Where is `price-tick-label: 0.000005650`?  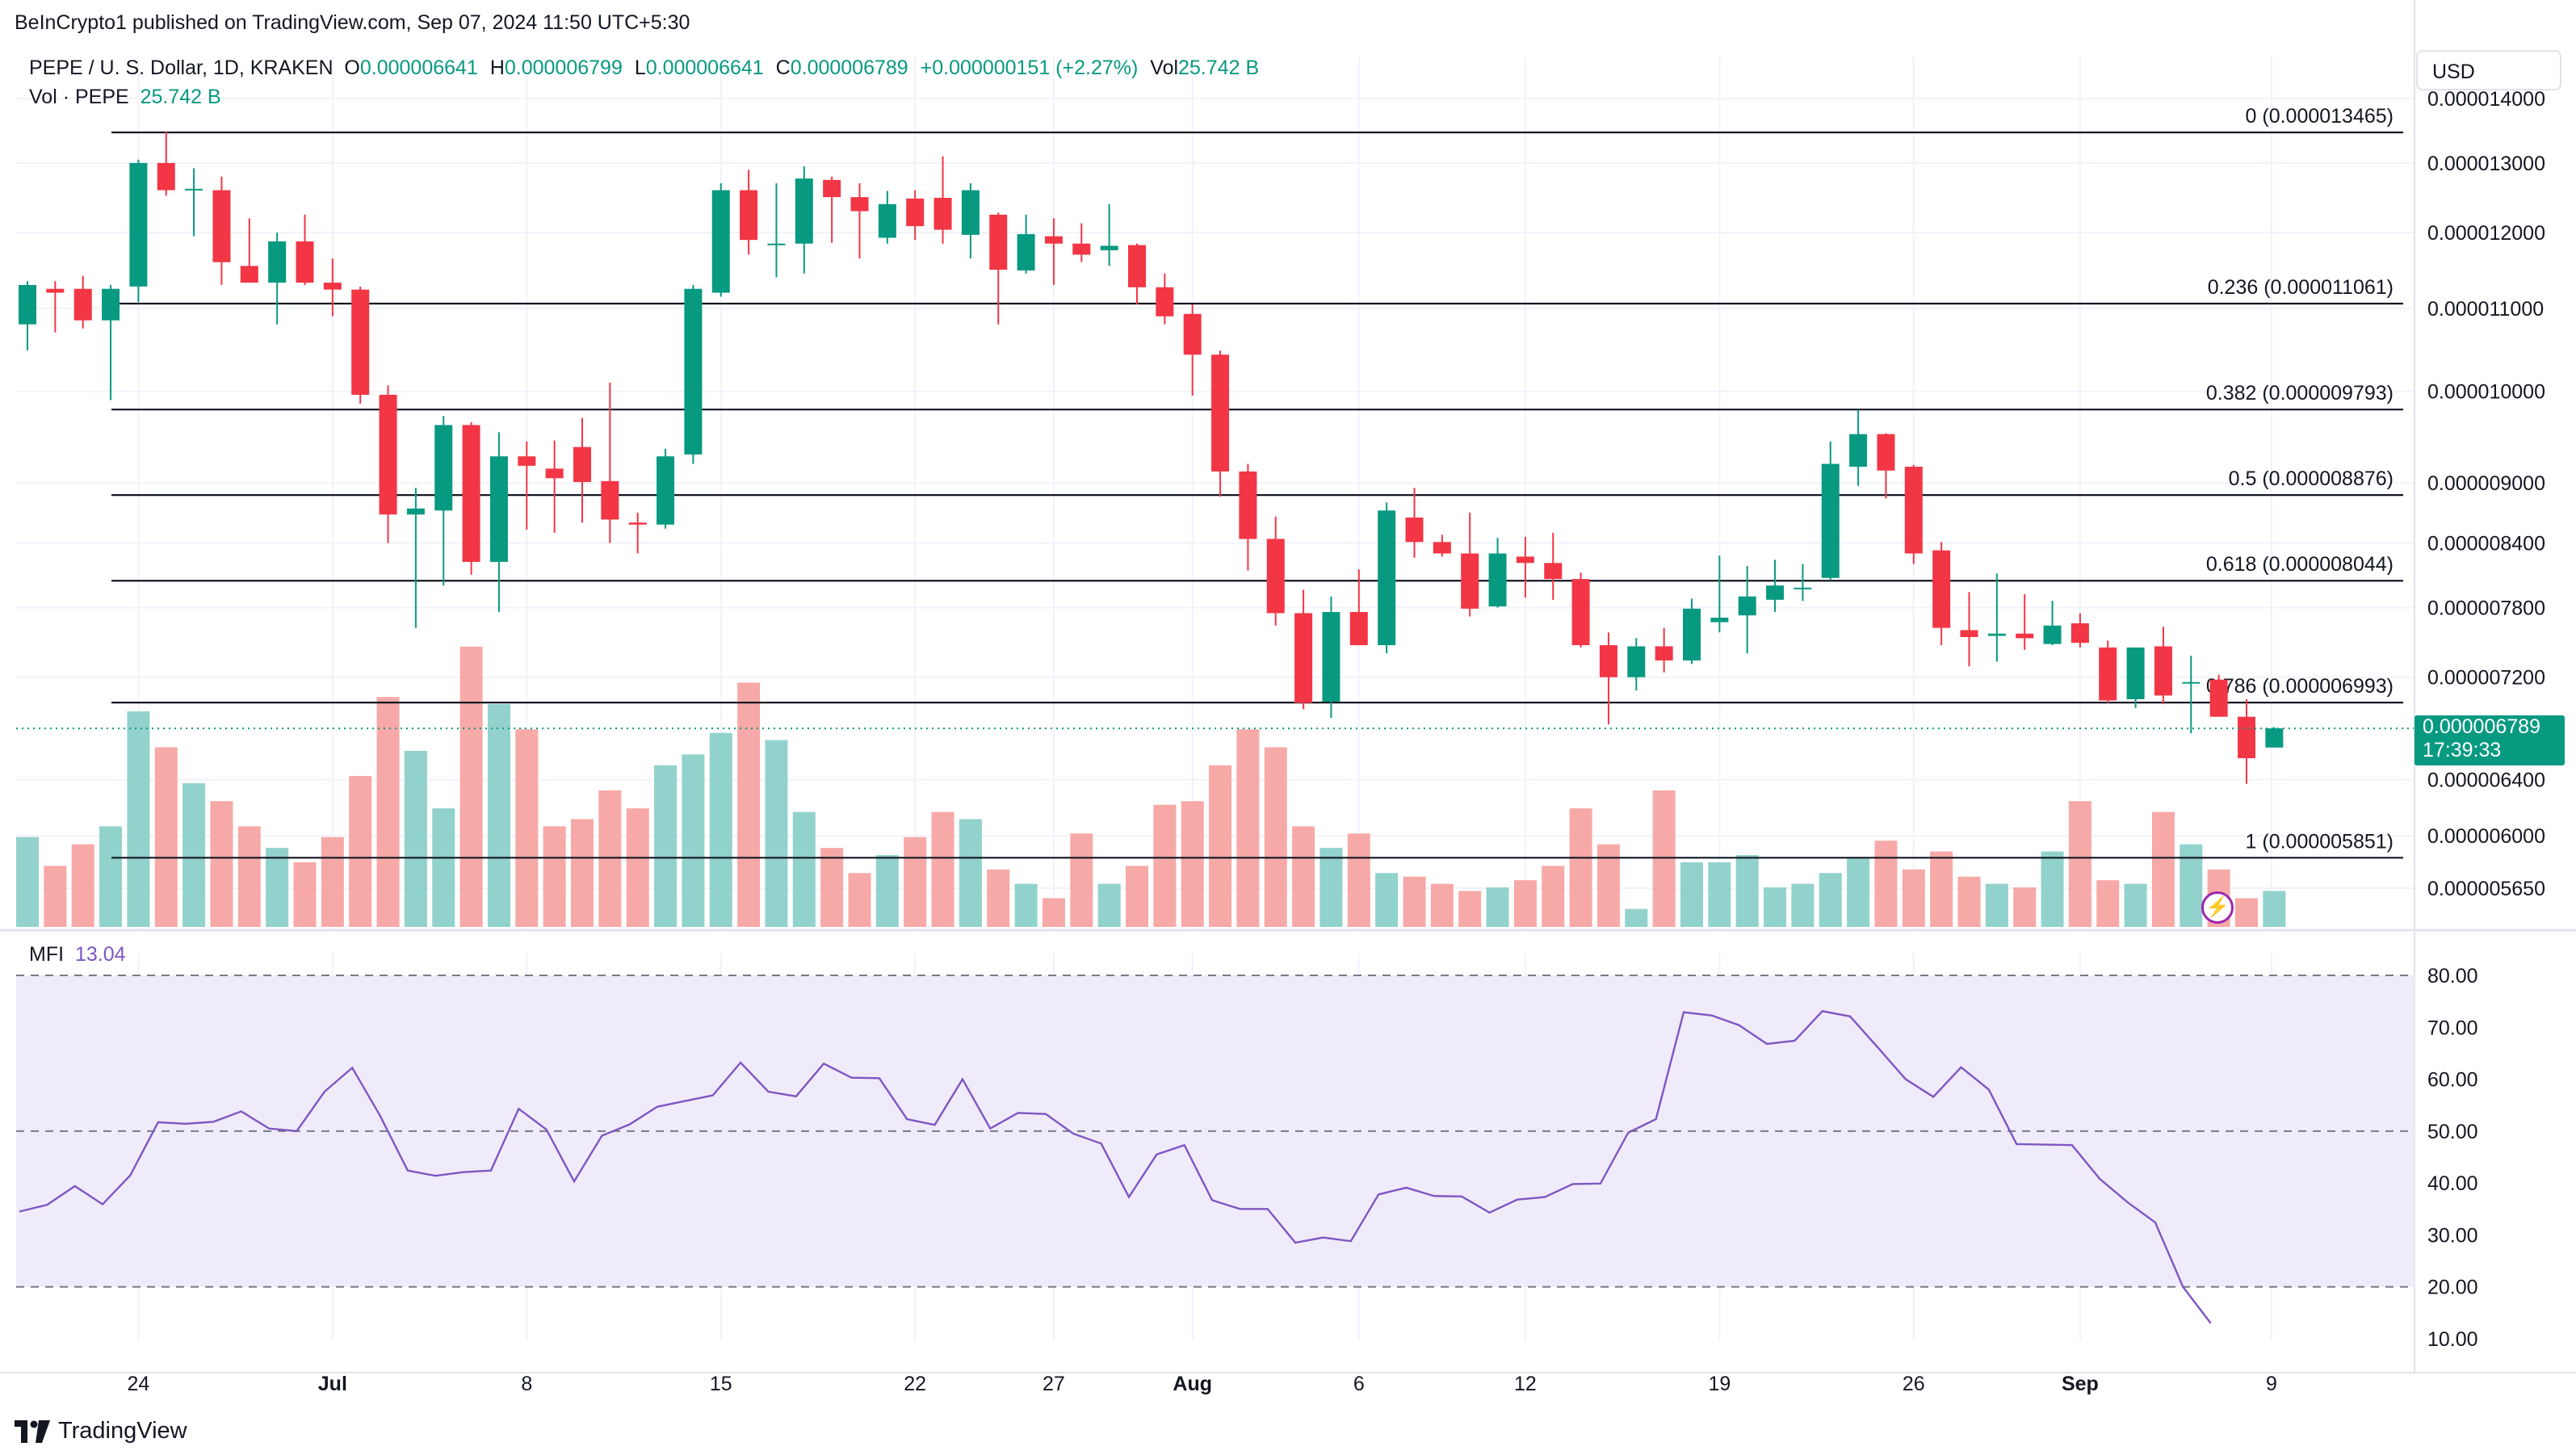 price-tick-label: 0.000005650 is located at coordinates (2486, 889).